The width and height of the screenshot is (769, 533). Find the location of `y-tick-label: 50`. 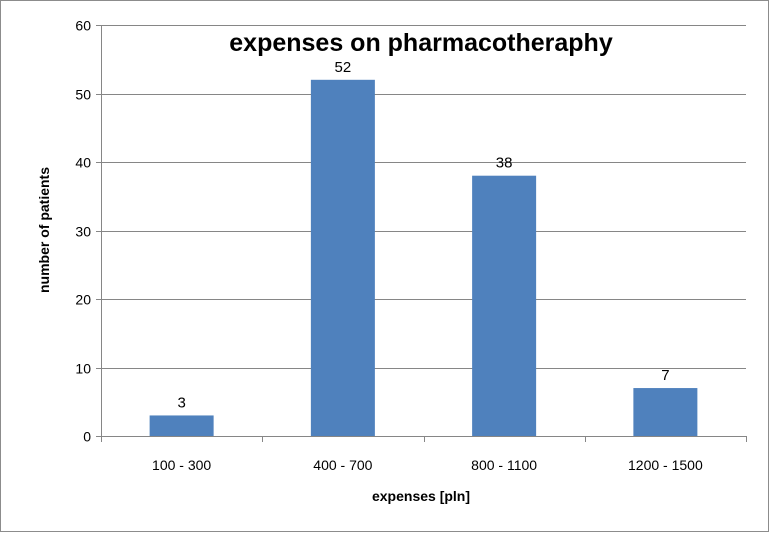

y-tick-label: 50 is located at coordinates (83, 95).